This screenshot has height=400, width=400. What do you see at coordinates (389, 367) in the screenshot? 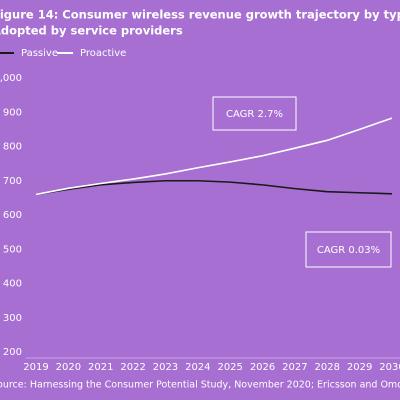
I see `x-tick-label: 2030` at bounding box center [389, 367].